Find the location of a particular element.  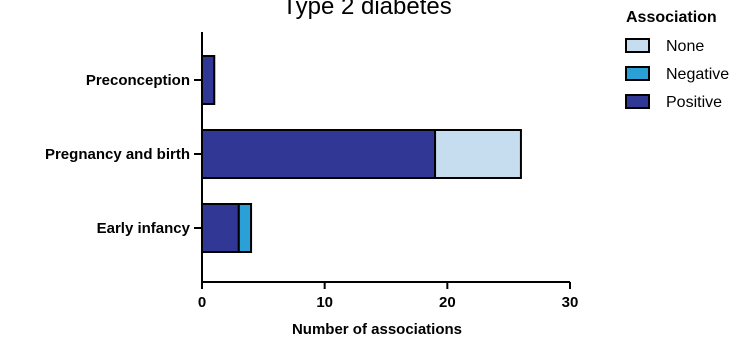

x-axis-title: Number of associations is located at coordinates (377, 329).